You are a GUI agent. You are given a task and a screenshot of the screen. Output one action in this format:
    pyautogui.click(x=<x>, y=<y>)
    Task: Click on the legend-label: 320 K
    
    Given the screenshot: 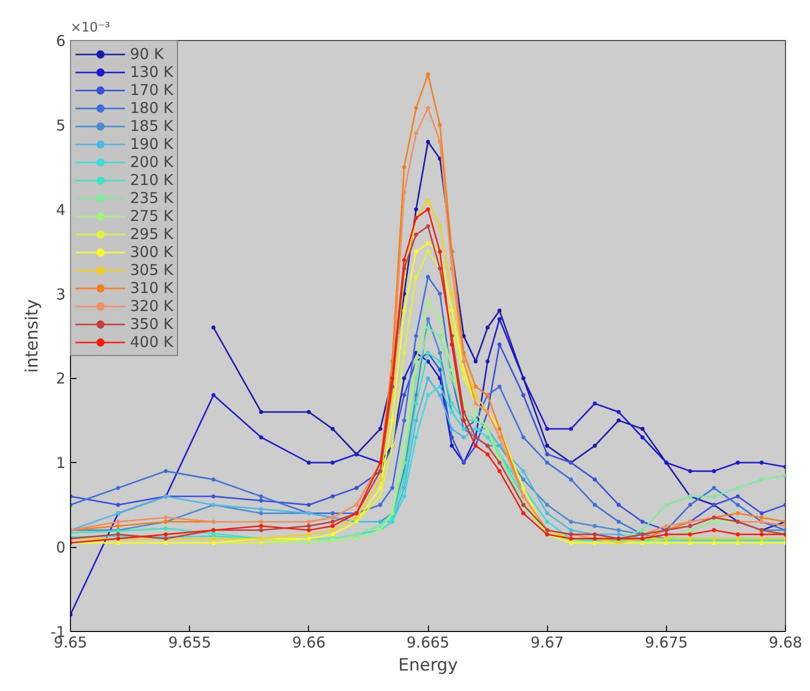 What is the action you would take?
    pyautogui.click(x=152, y=306)
    